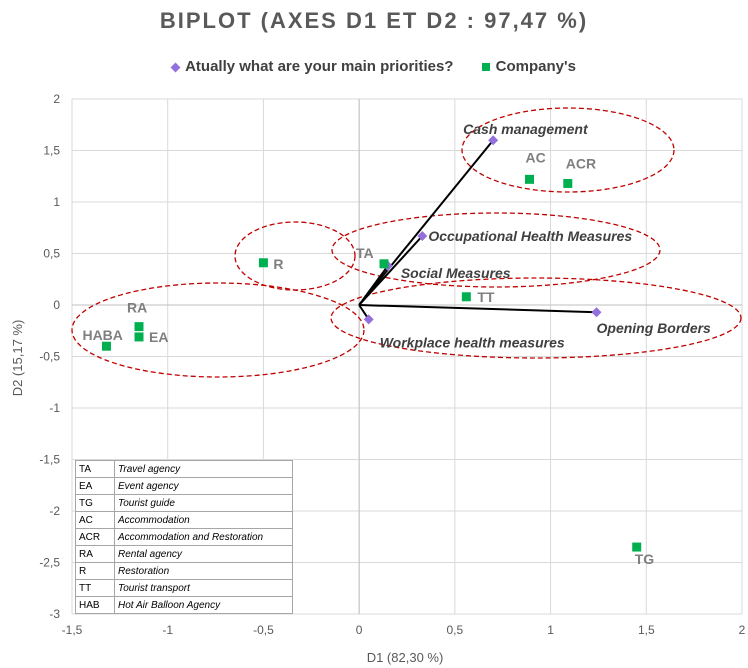  What do you see at coordinates (365, 253) in the screenshot?
I see `observation-label: TA` at bounding box center [365, 253].